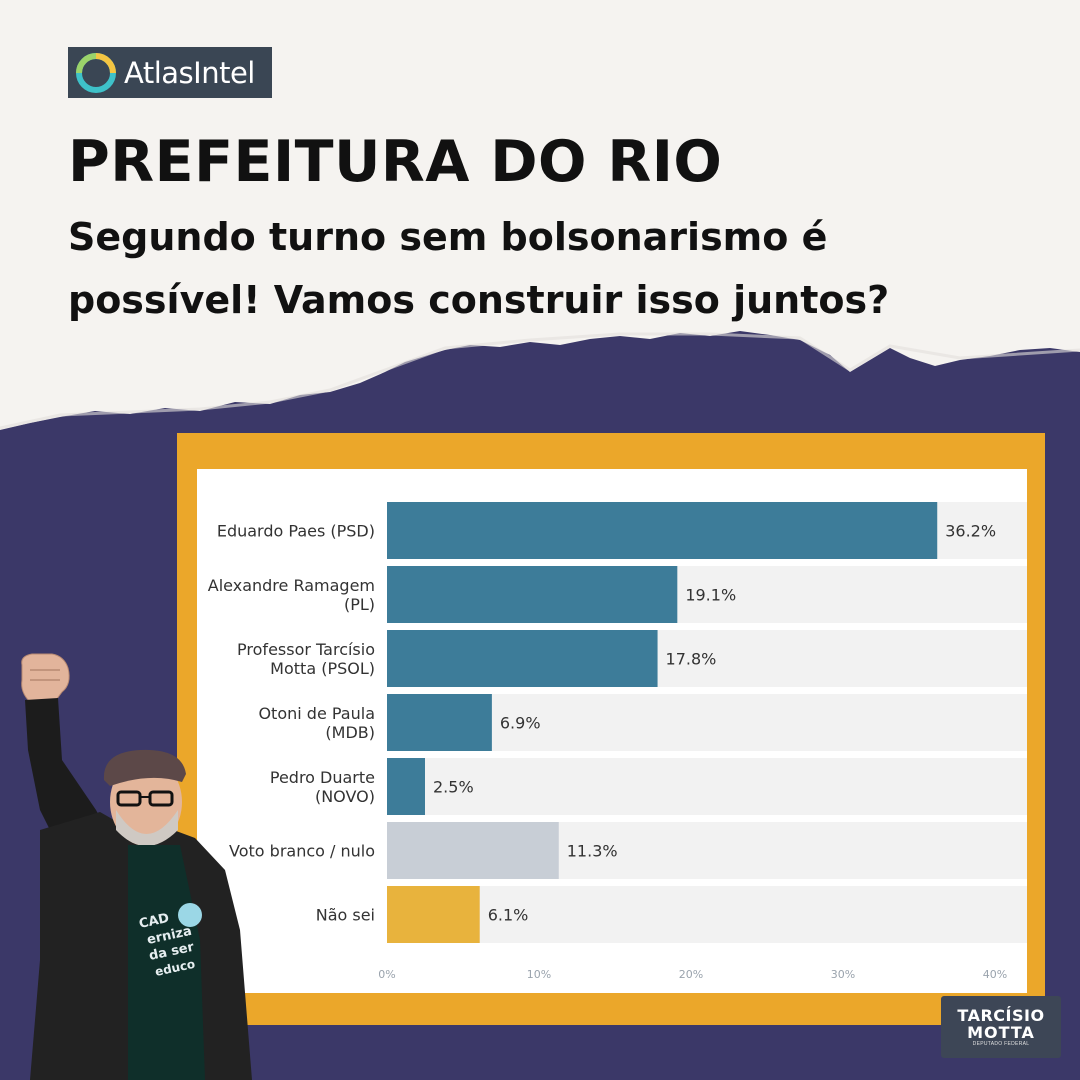 This screenshot has height=1080, width=1080. Describe the element at coordinates (1001, 1015) in the screenshot. I see `badge-name: TARCÍSIO` at that location.